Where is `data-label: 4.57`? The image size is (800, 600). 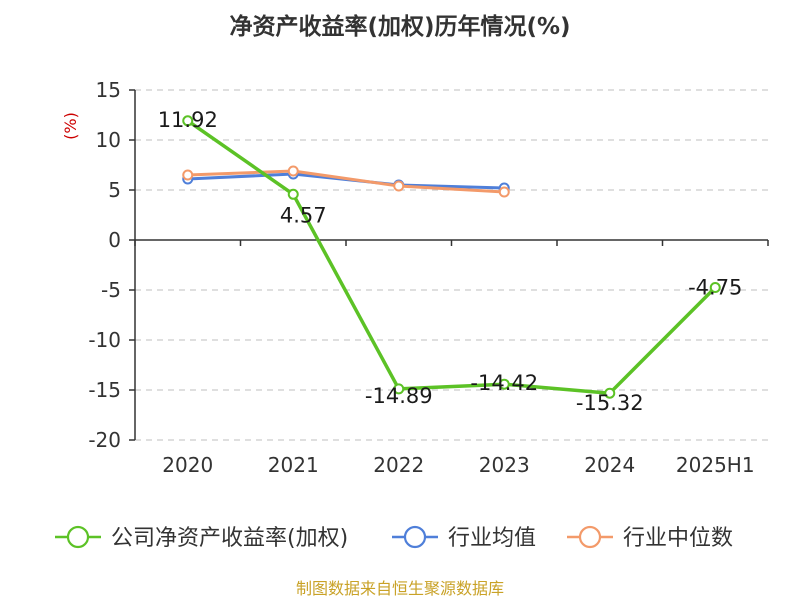 data-label: 4.57 is located at coordinates (303, 215).